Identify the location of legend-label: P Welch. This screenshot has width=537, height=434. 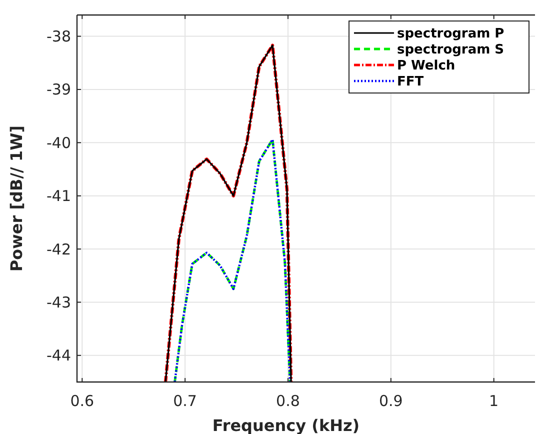
(426, 66).